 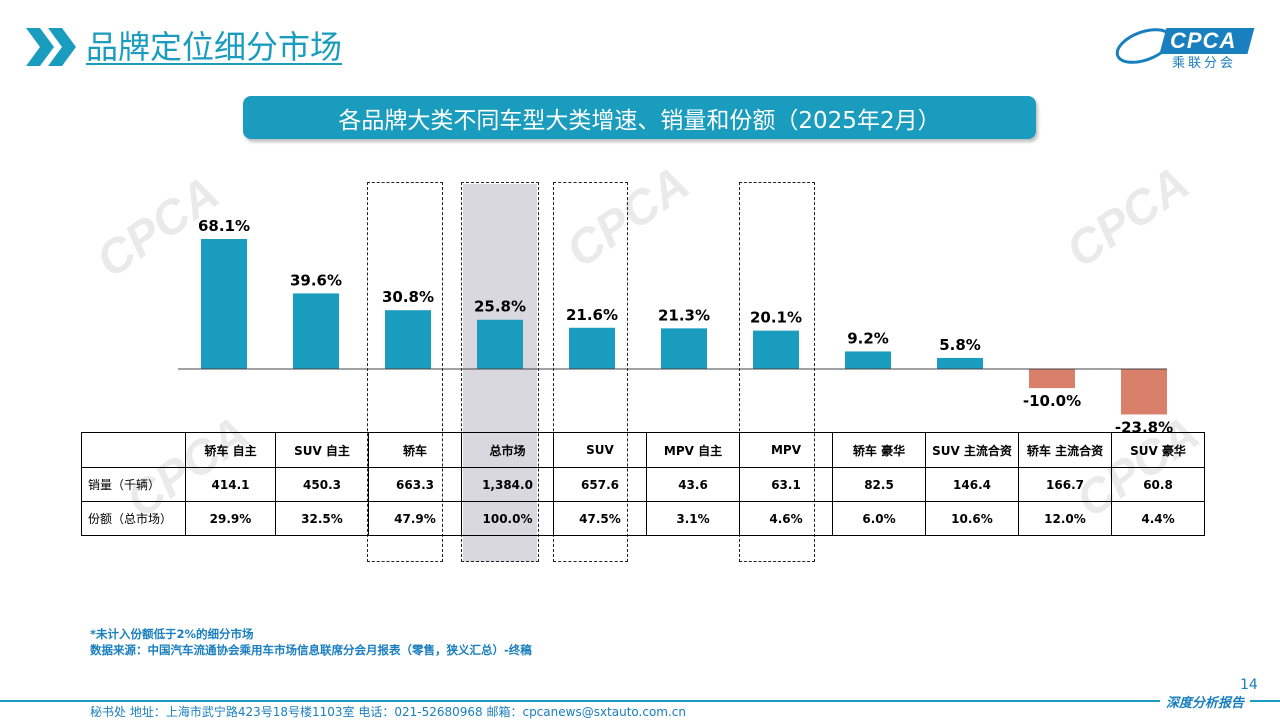 What do you see at coordinates (322, 518) in the screenshot?
I see `table-cell: 32.5%` at bounding box center [322, 518].